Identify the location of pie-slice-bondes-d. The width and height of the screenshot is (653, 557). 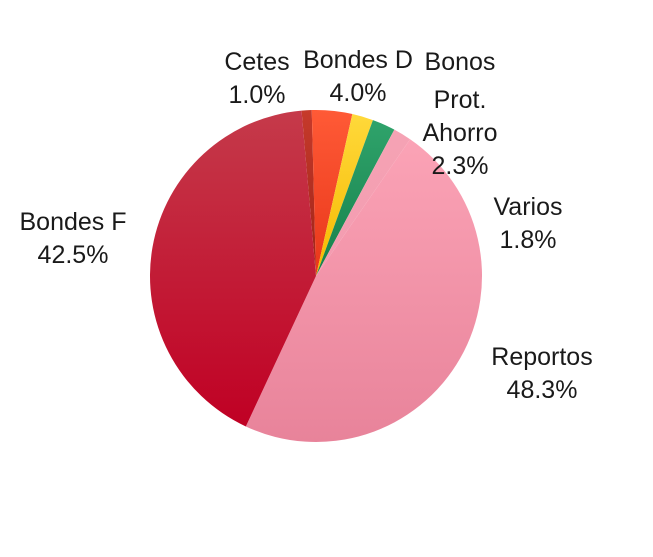
(332, 193).